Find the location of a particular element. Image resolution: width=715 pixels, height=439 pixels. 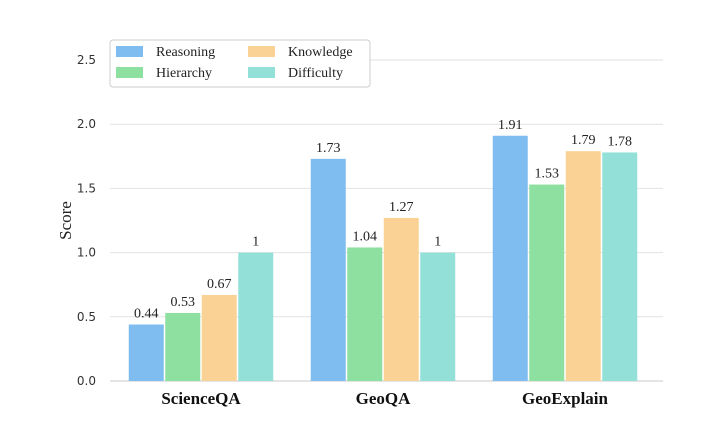

data-label: 0.44 is located at coordinates (146, 314).